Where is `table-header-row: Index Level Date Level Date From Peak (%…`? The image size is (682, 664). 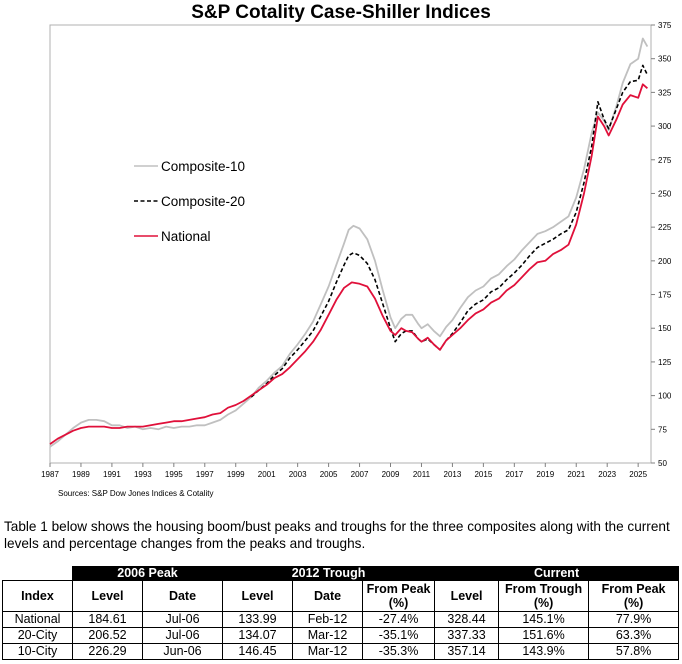
table-header-row: Index Level Date Level Date From Peak (%… is located at coordinates (341, 596).